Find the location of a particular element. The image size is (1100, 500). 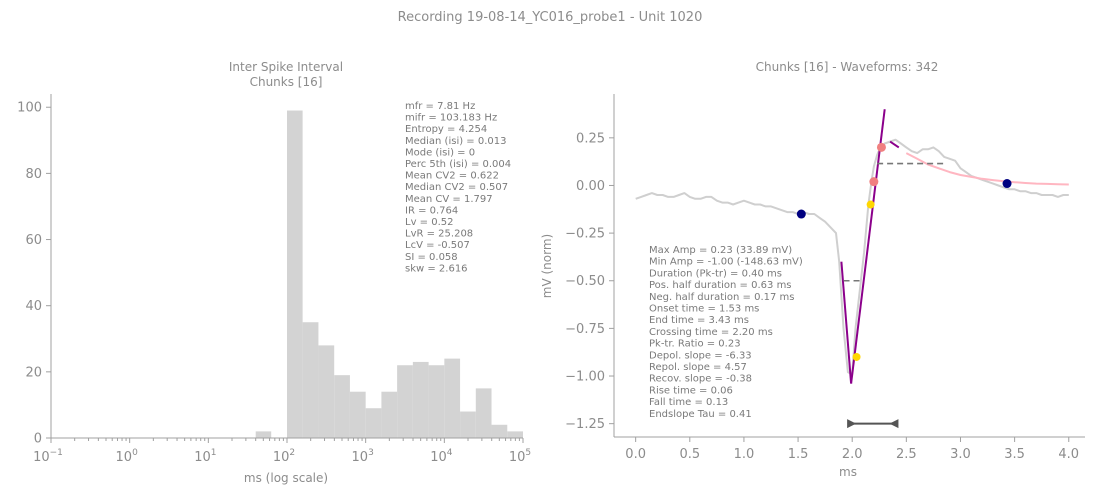

waveform-y-tick-label: 0.00 is located at coordinates (590, 186).